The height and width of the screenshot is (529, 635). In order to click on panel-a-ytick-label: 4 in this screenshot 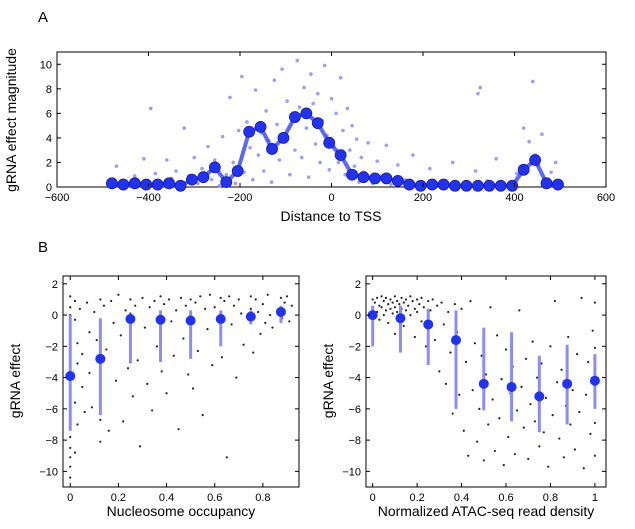, I will do `click(49, 139)`.